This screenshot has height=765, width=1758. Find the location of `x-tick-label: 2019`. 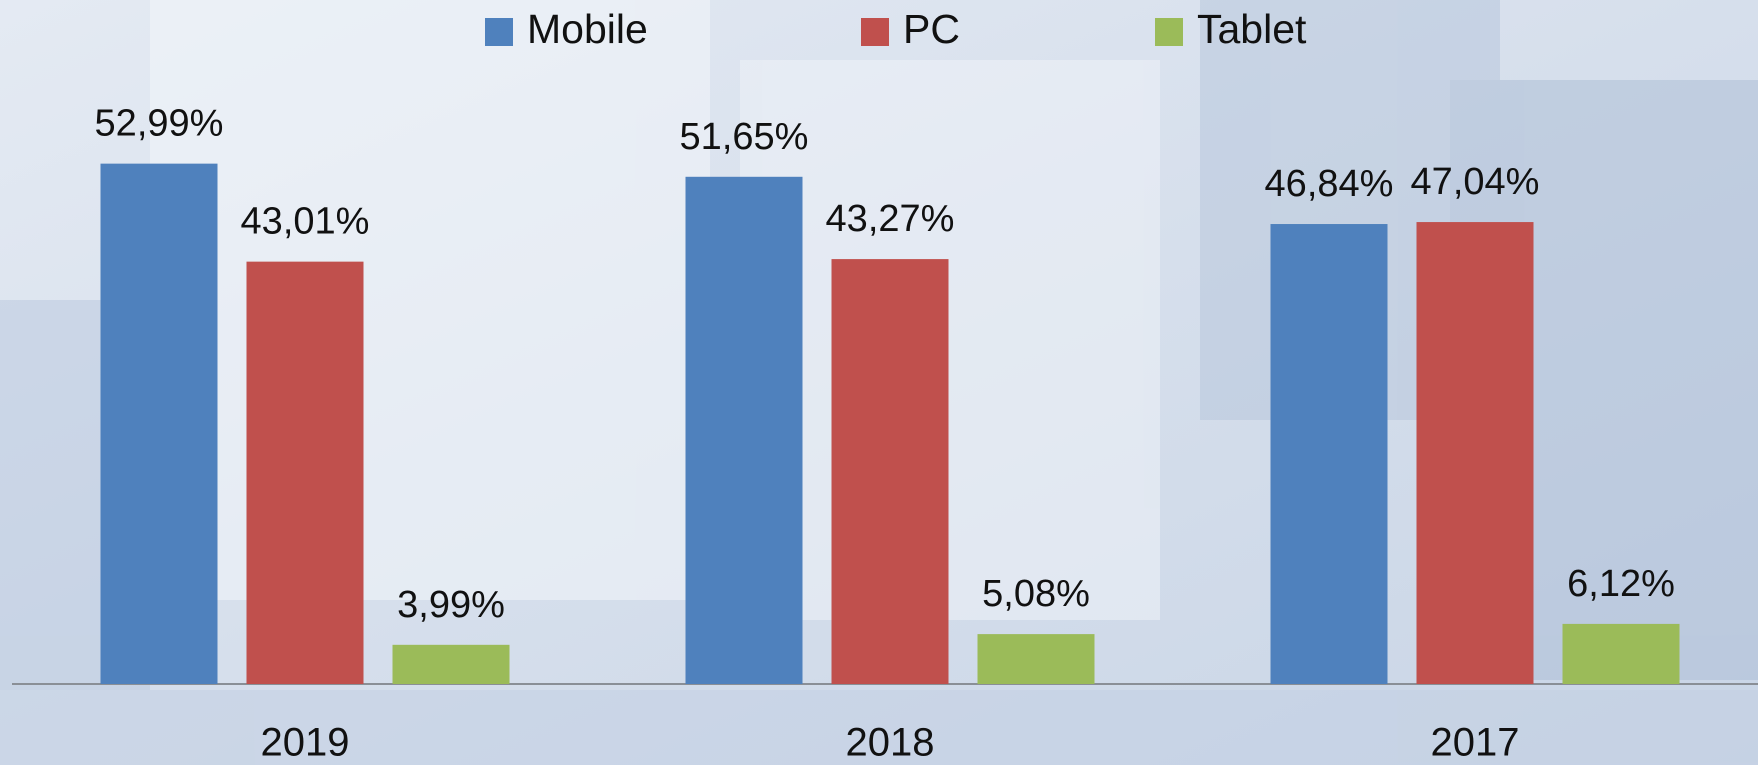

x-tick-label: 2019 is located at coordinates (305, 743).